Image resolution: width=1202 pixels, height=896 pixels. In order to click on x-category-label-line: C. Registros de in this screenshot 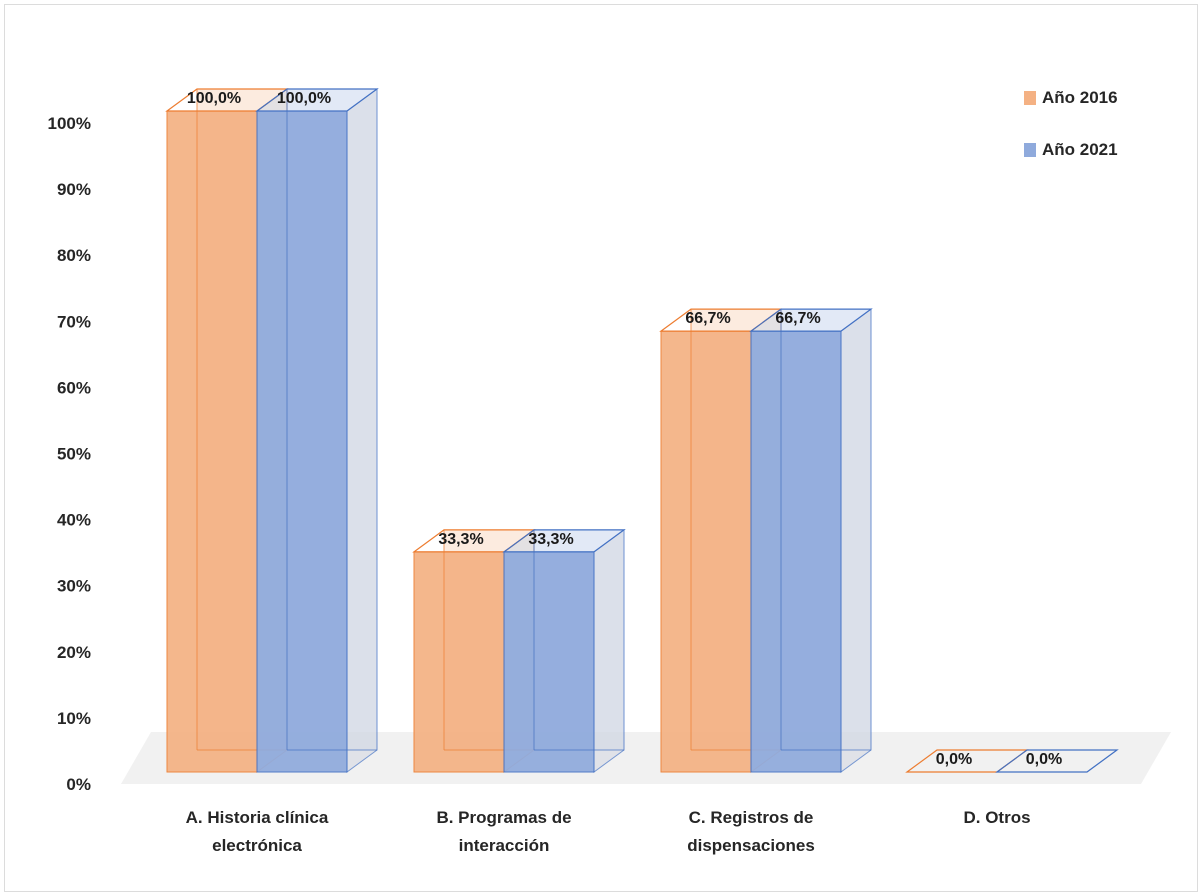, I will do `click(751, 817)`.